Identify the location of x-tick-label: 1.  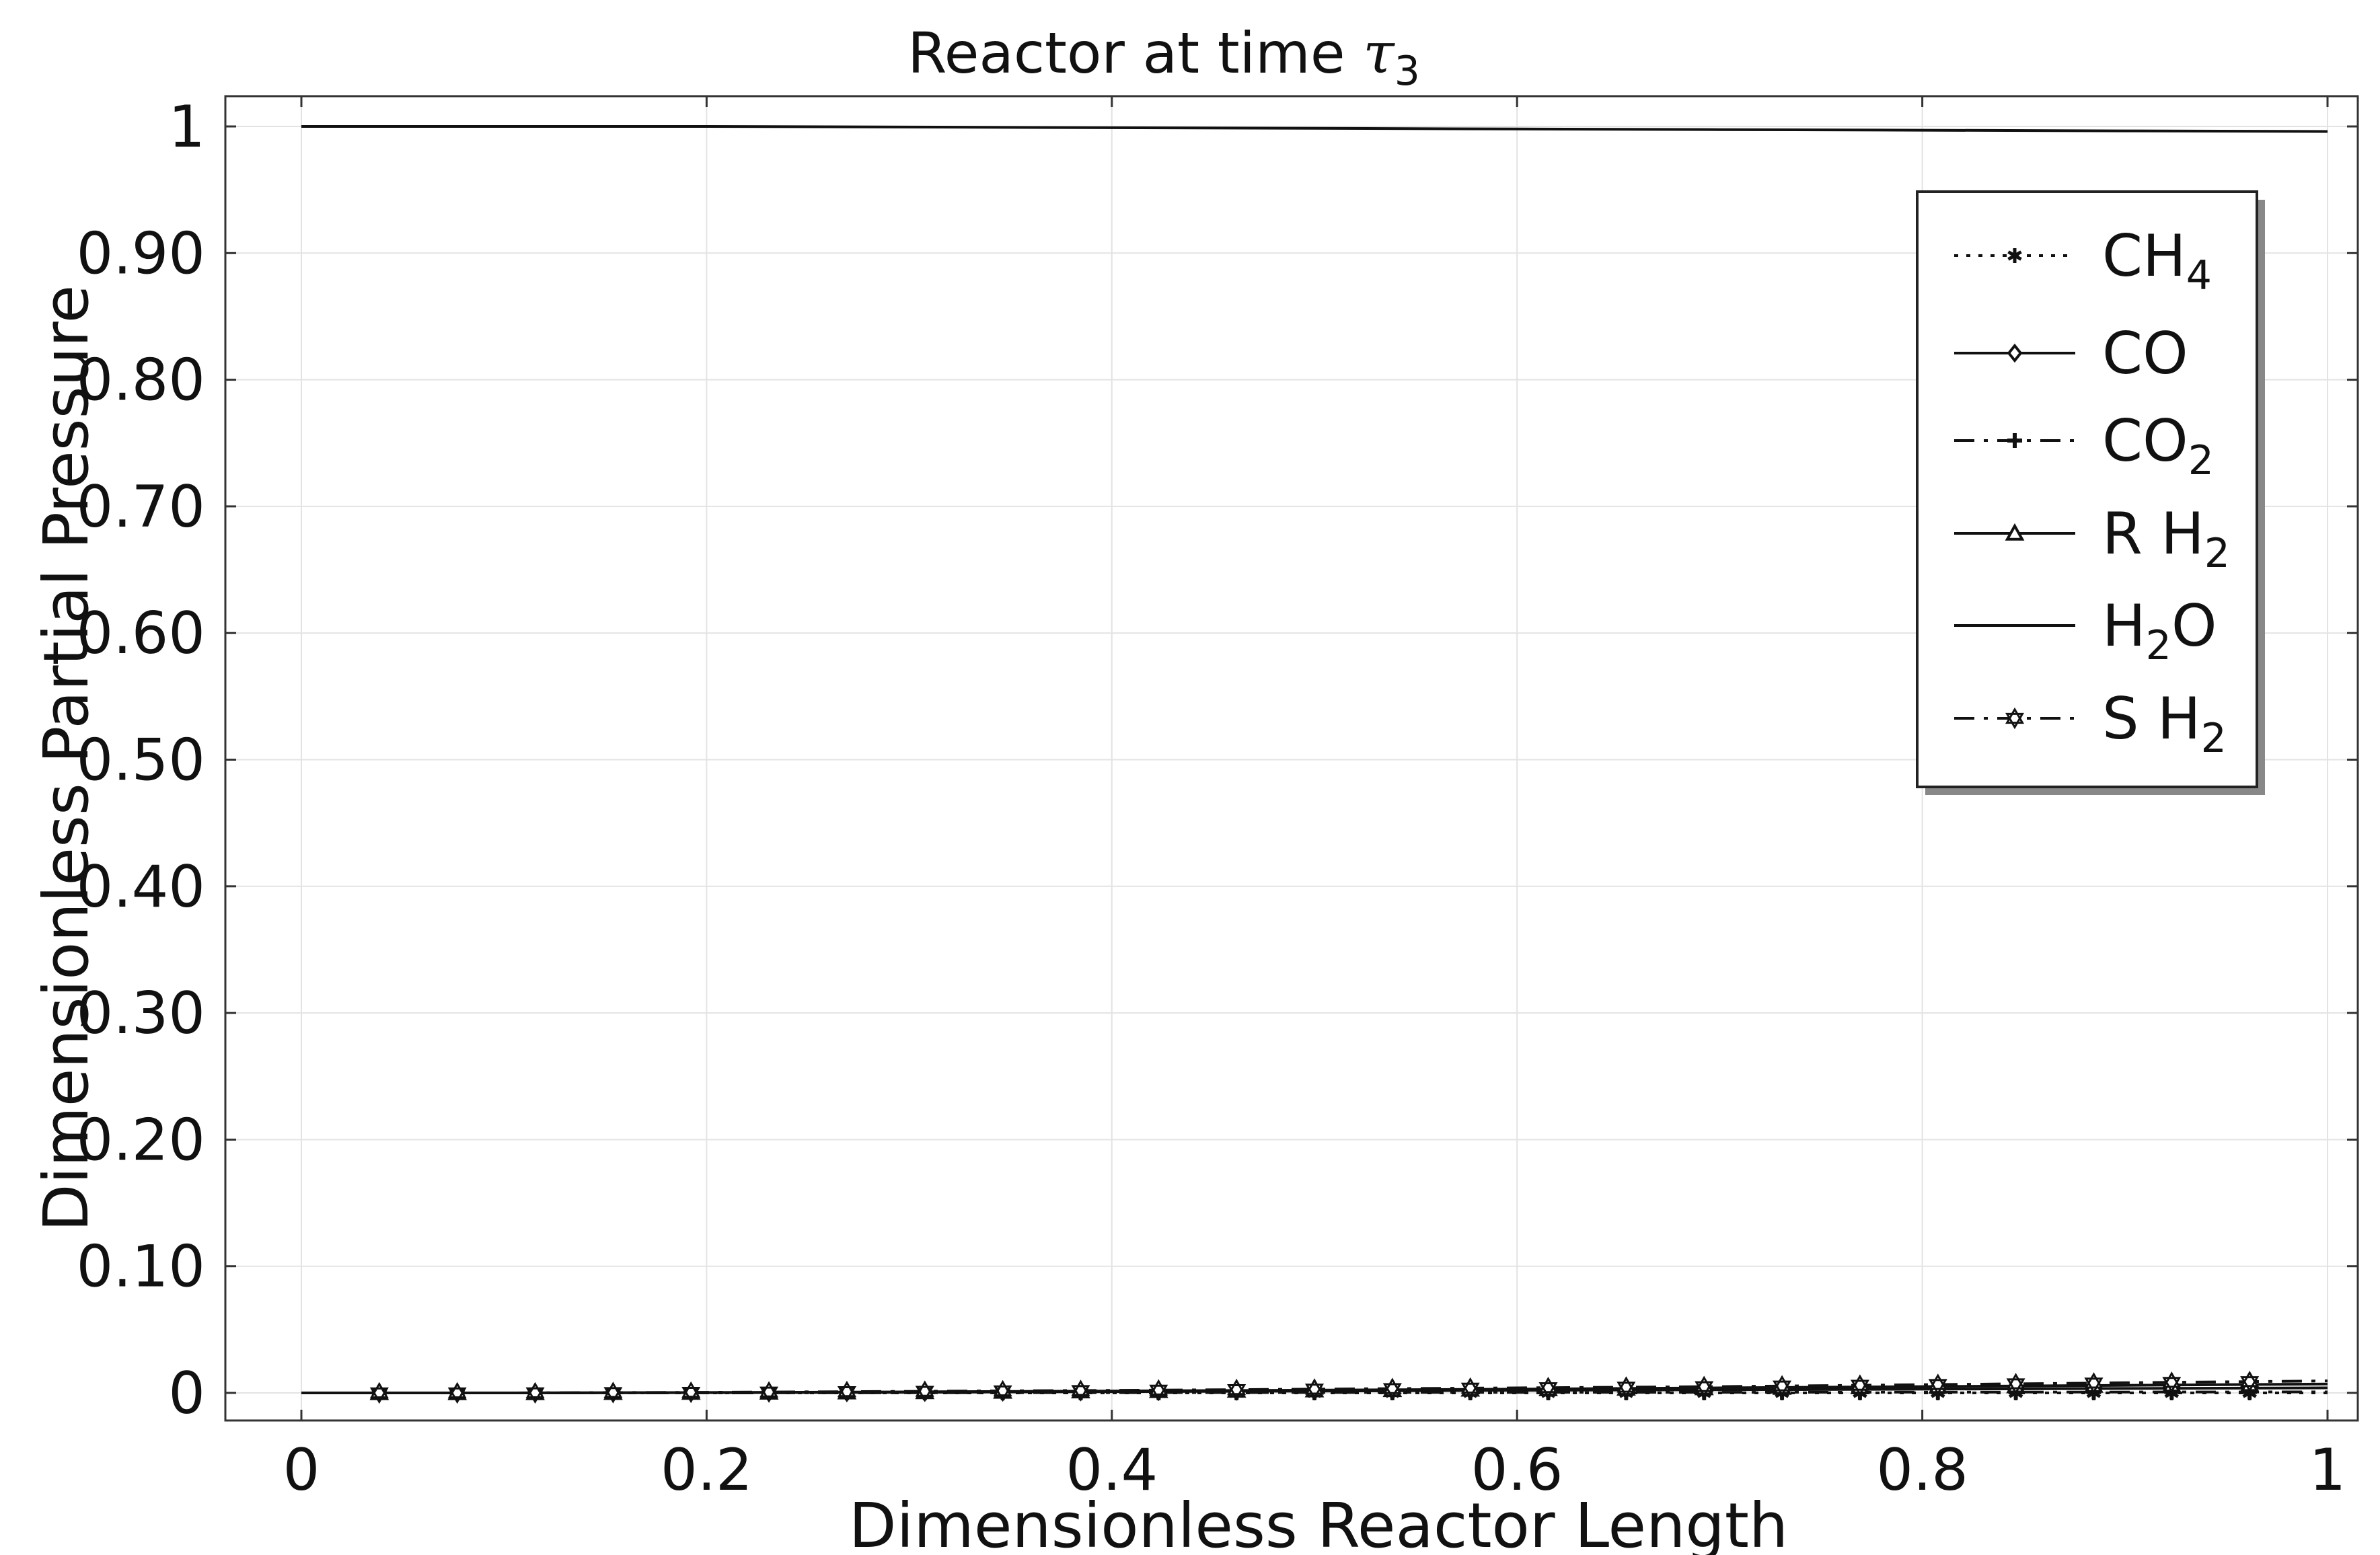
(2328, 1470).